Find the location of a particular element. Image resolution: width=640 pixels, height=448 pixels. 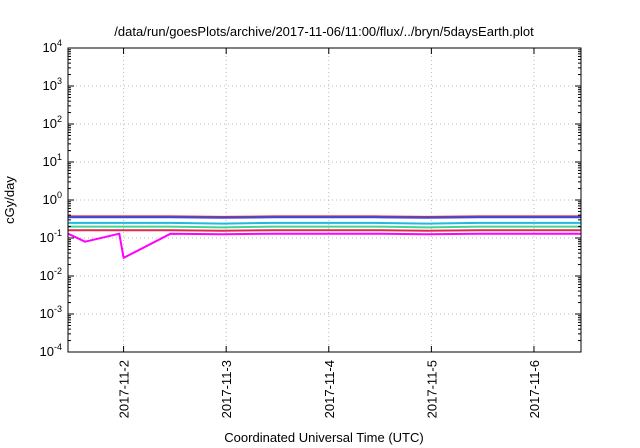

series-layer is located at coordinates (324, 237).